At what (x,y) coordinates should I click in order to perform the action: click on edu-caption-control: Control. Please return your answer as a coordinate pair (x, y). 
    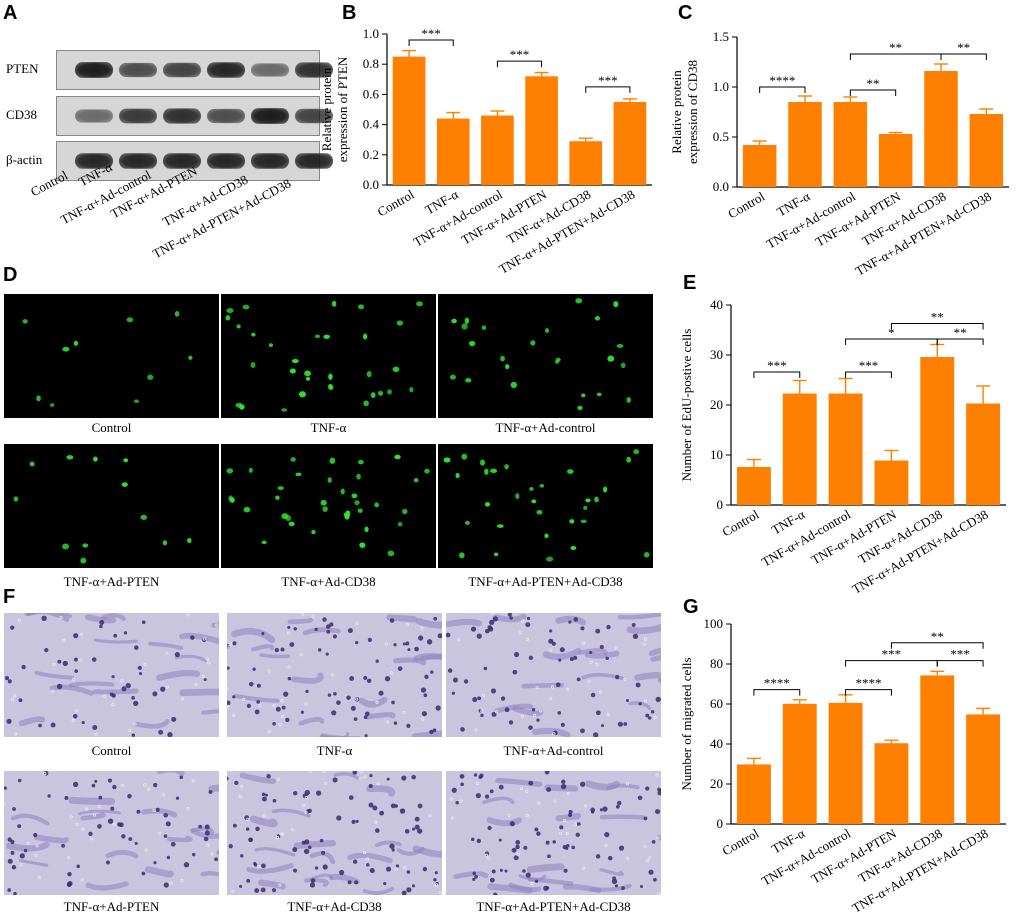
    Looking at the image, I should click on (111, 427).